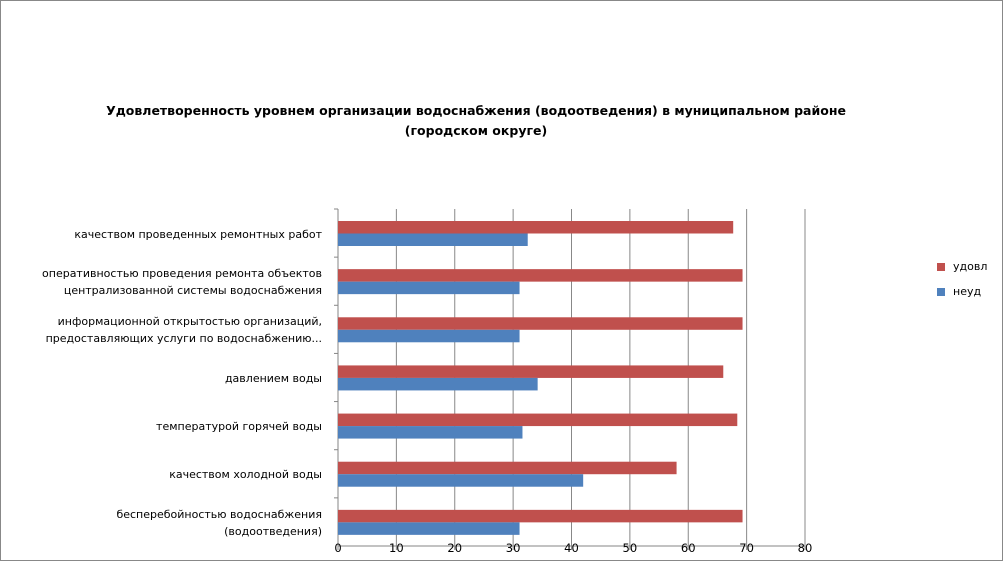  I want to click on legend-item-neud: неуд, so click(959, 291).